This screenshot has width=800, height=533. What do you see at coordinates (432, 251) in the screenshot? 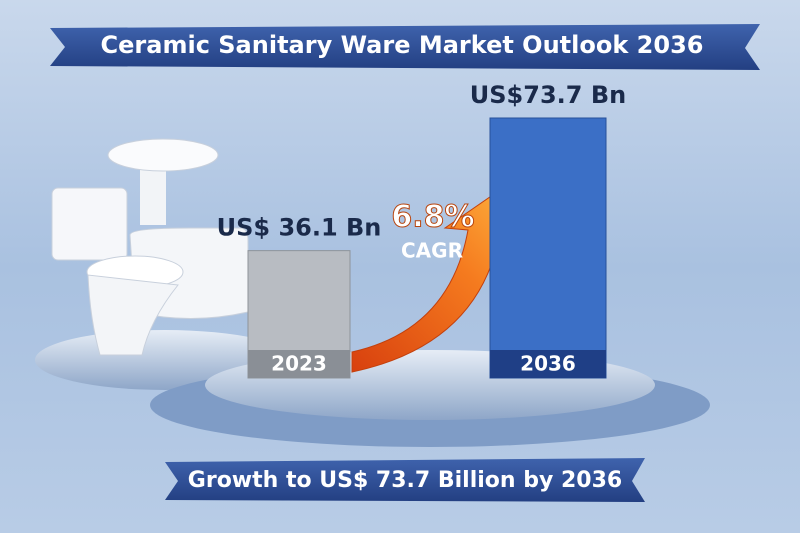
I see `cagr-label: CAGR` at bounding box center [432, 251].